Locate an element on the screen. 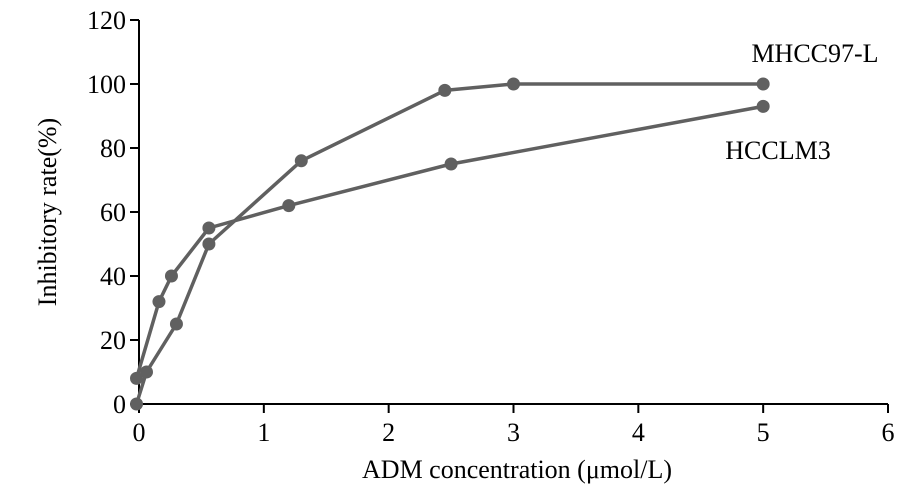  y-axis-title: Inhibitory rate(%) is located at coordinates (47, 212).